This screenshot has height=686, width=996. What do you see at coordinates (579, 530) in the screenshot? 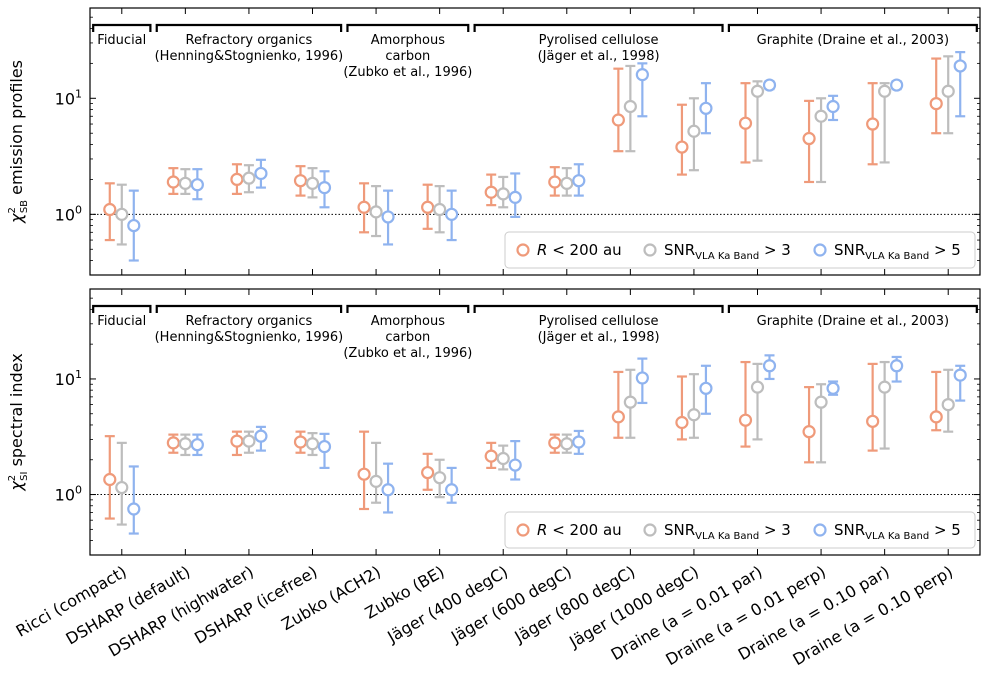
I see `legend-label: R < 200 au` at bounding box center [579, 530].